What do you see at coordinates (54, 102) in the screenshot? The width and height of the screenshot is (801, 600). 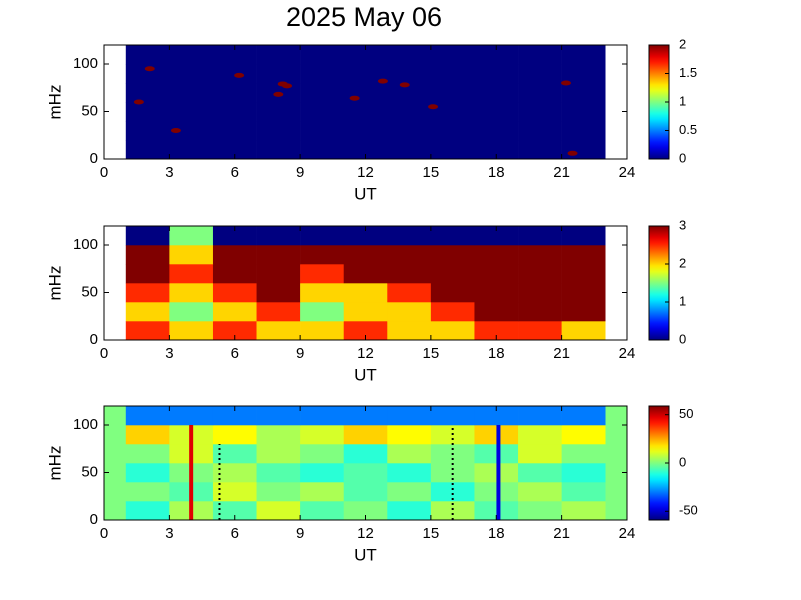 I see `y-axis-label: mHz` at bounding box center [54, 102].